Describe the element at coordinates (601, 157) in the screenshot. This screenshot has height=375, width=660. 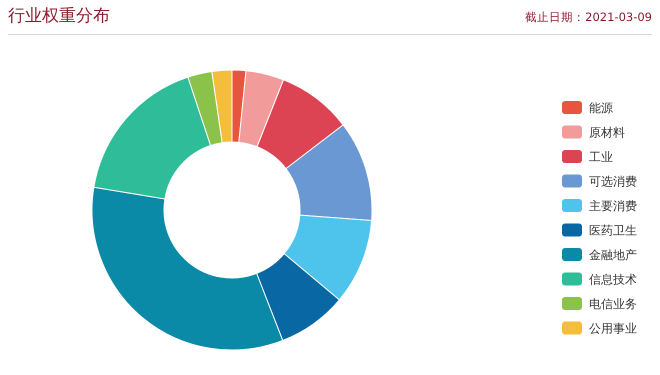
I see `legend-label: 工业` at that location.